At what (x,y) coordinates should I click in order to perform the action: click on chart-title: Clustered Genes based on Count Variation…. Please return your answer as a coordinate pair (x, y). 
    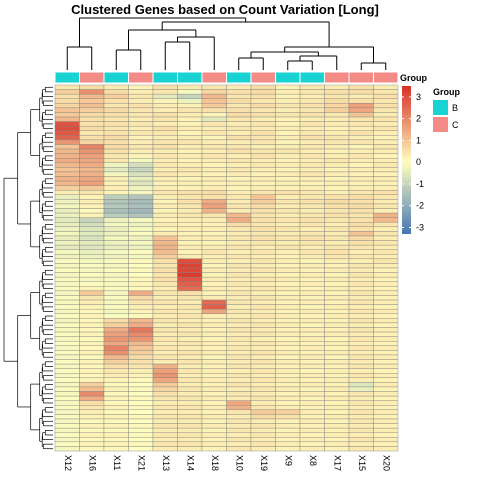
    Looking at the image, I should click on (225, 9).